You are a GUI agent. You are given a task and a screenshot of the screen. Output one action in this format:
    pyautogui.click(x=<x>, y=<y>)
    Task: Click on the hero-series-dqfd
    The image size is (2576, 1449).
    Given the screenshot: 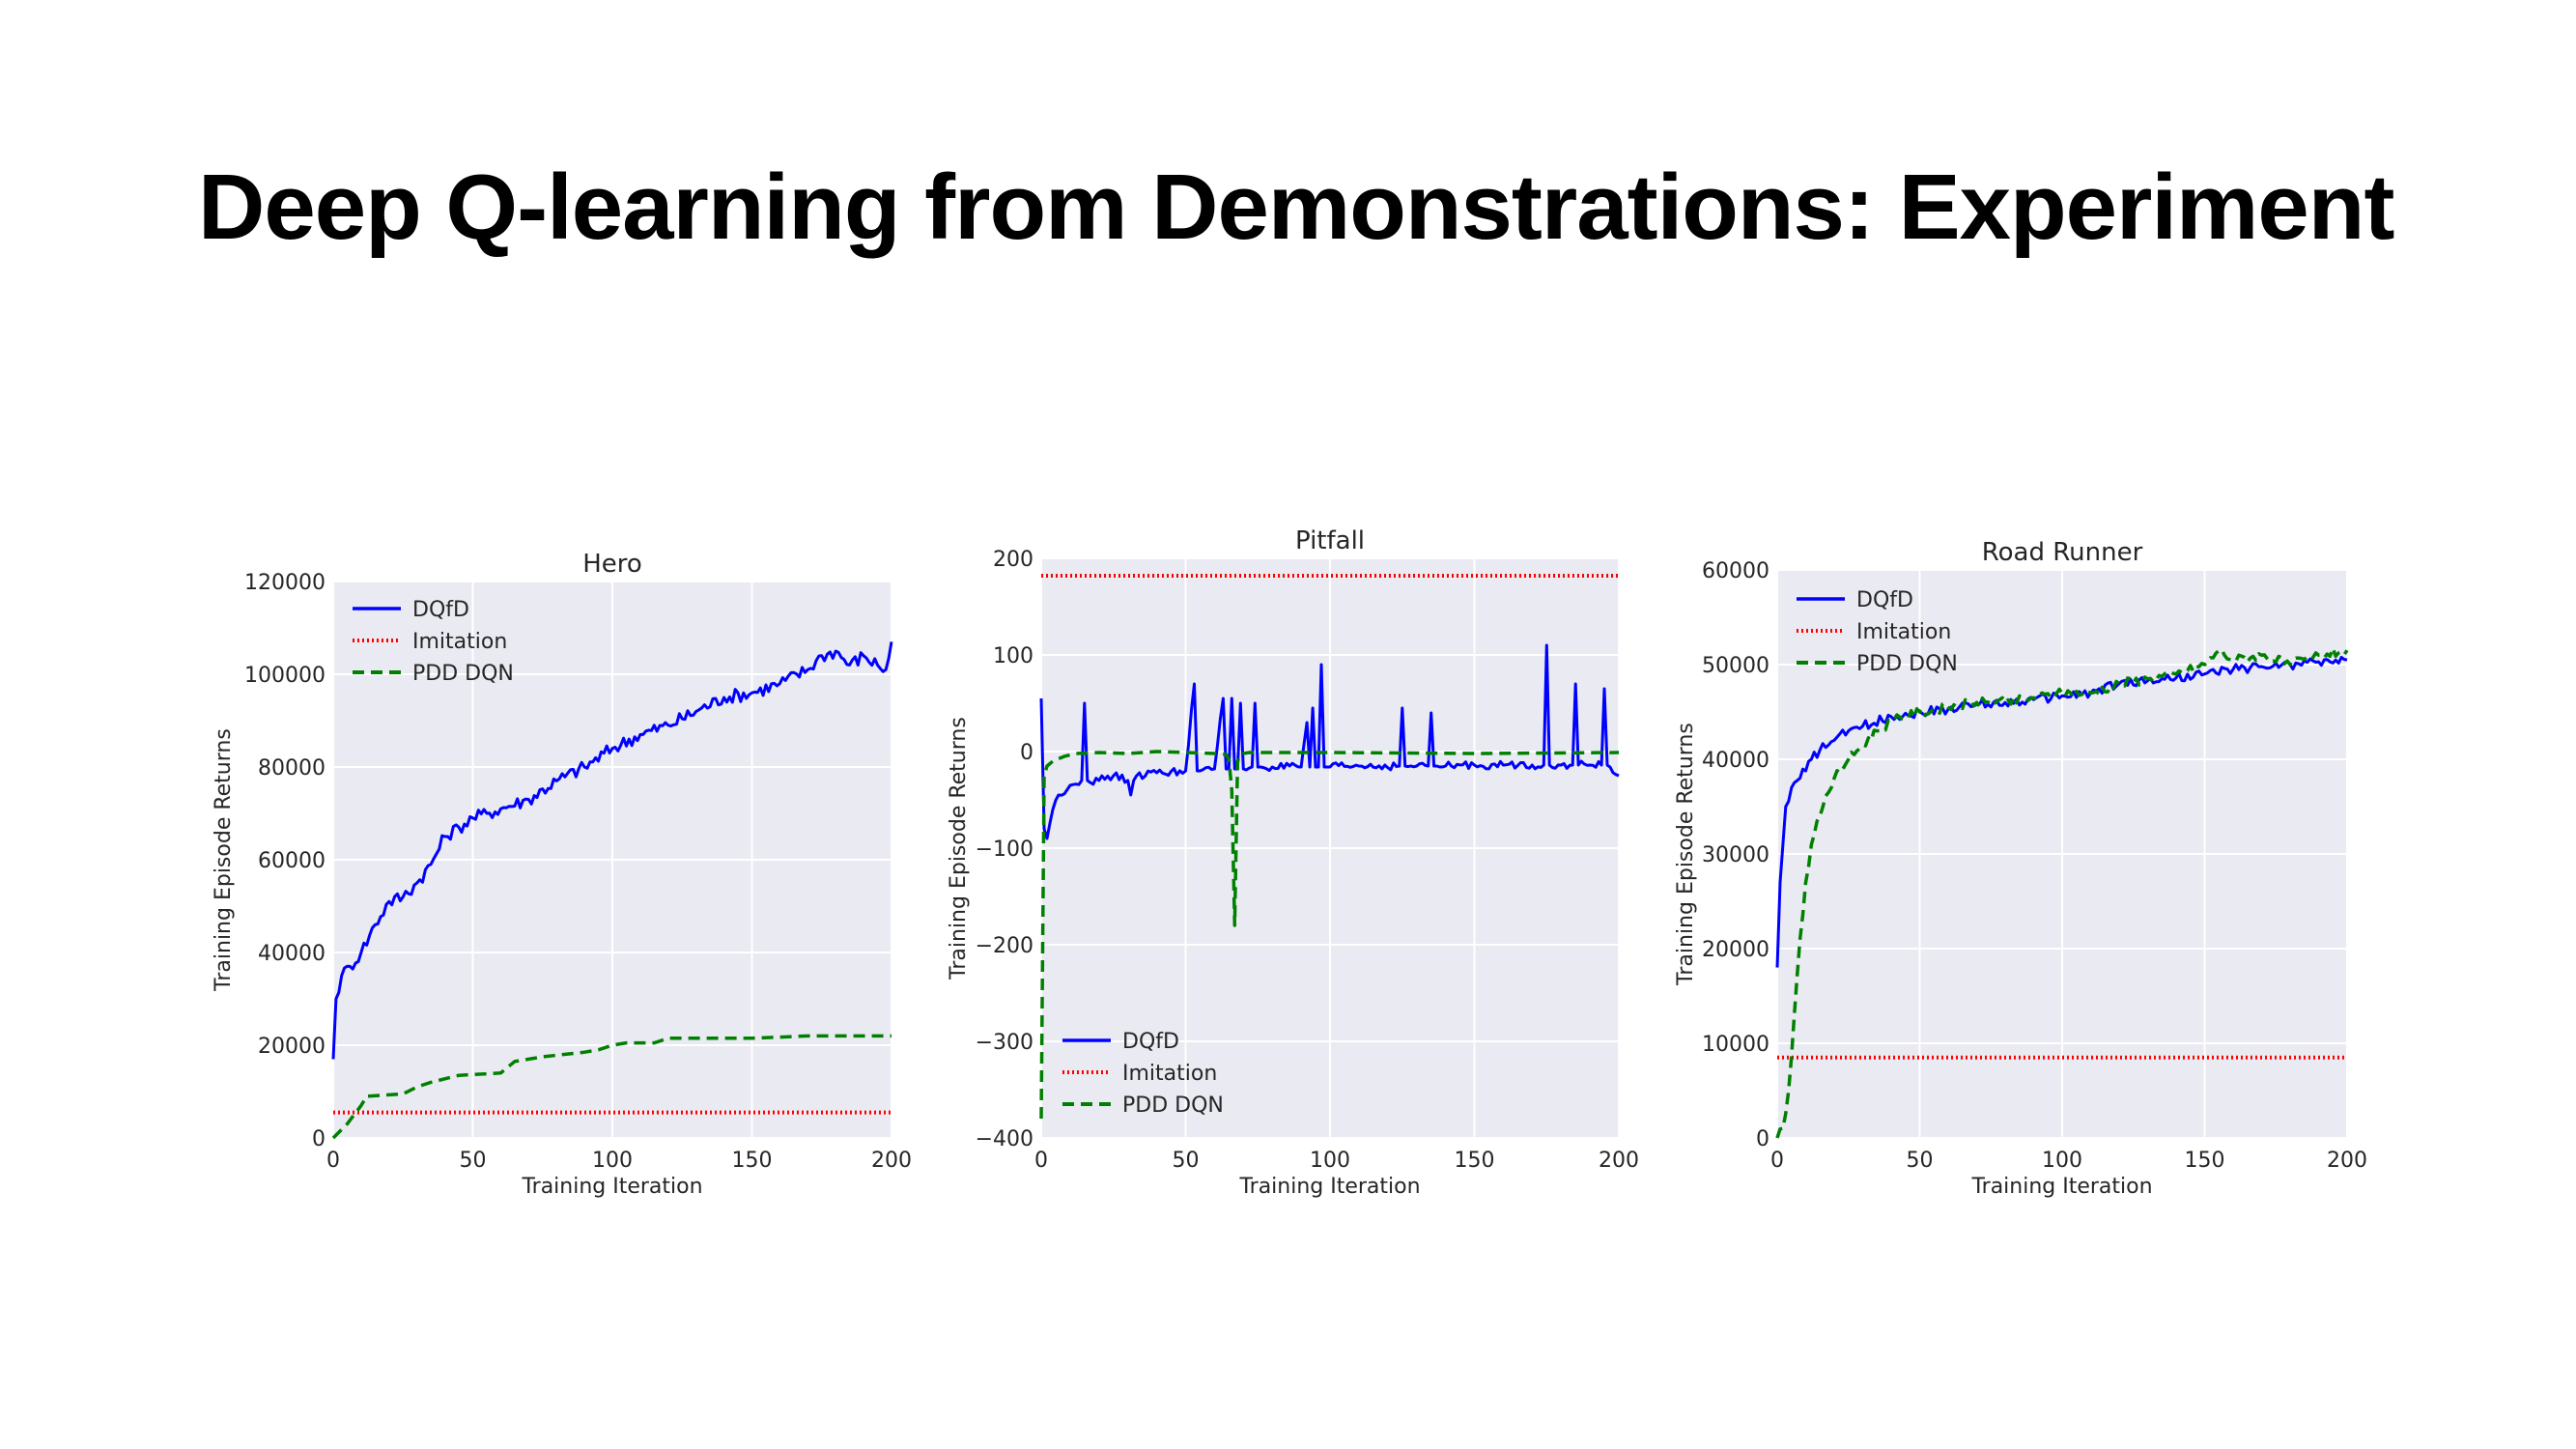 What is the action you would take?
    pyautogui.click(x=612, y=850)
    